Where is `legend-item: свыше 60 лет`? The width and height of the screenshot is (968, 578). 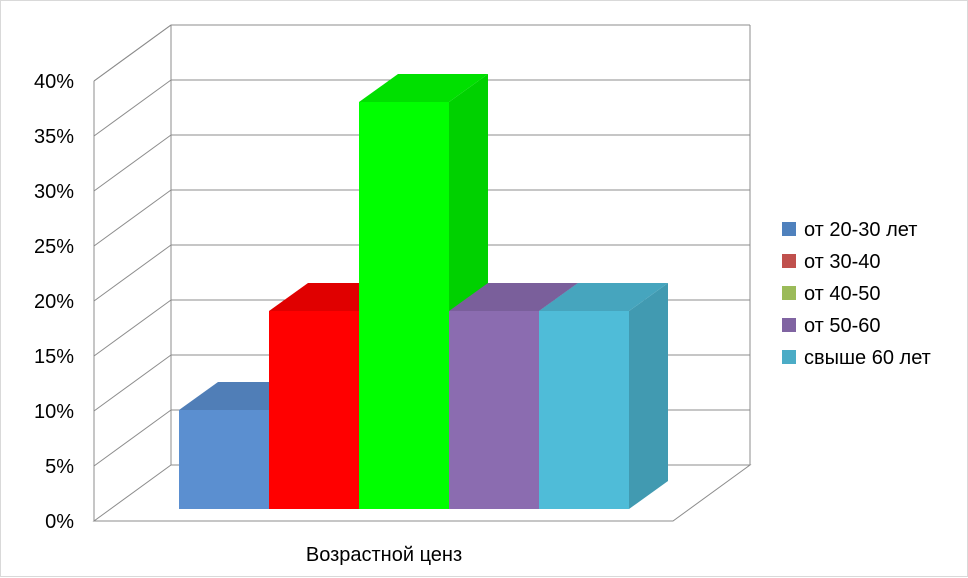
legend-item: свыше 60 лет is located at coordinates (856, 358).